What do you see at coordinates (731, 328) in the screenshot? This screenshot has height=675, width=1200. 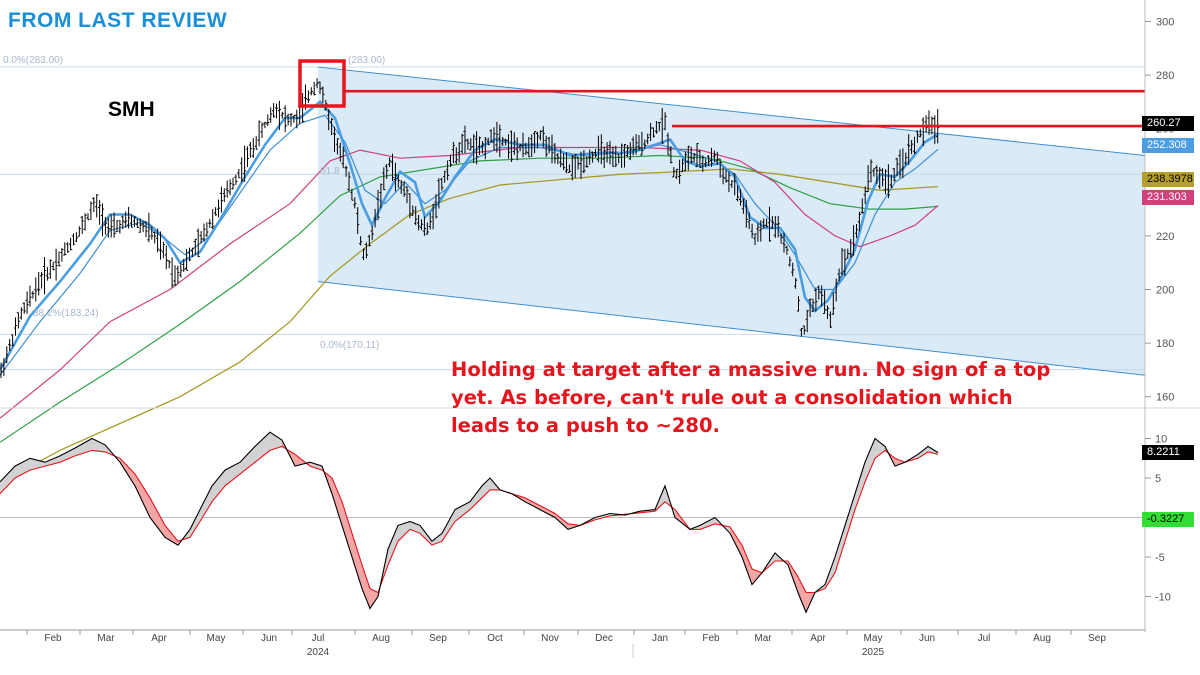 I see `channel-lower-line` at bounding box center [731, 328].